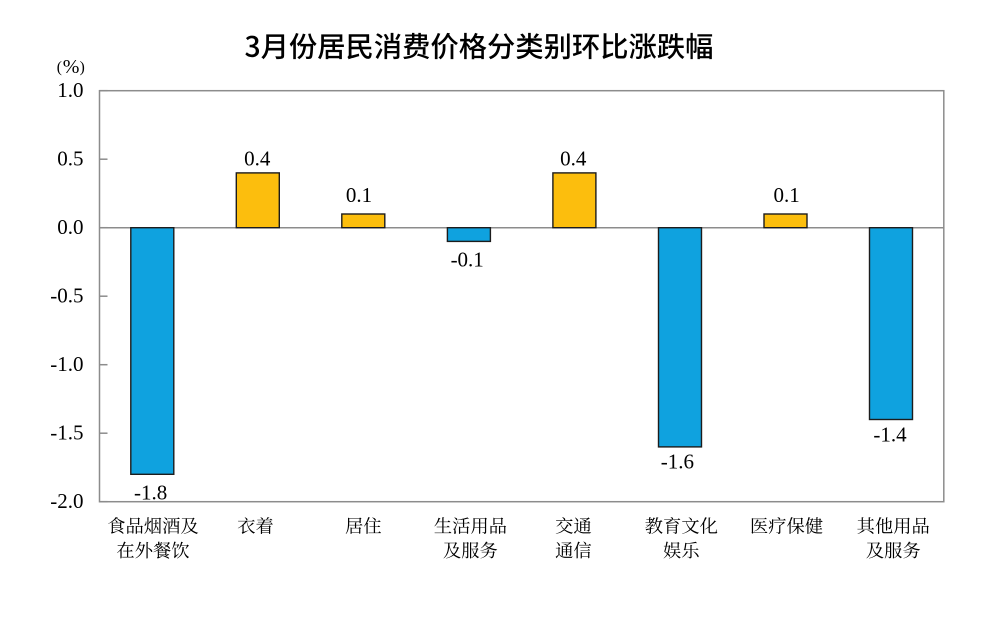 This screenshot has width=1000, height=619. Describe the element at coordinates (70, 227) in the screenshot. I see `svg-text: 0.0` at that location.